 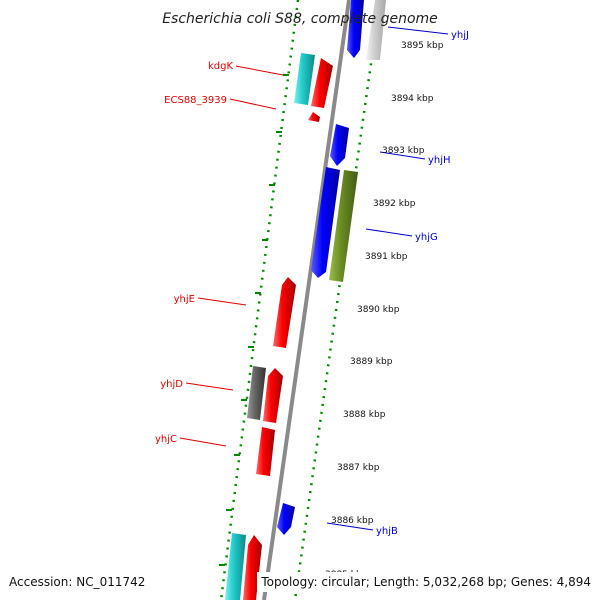 What do you see at coordinates (358, 468) in the screenshot?
I see `tick-label: 3887 kbp` at bounding box center [358, 468].